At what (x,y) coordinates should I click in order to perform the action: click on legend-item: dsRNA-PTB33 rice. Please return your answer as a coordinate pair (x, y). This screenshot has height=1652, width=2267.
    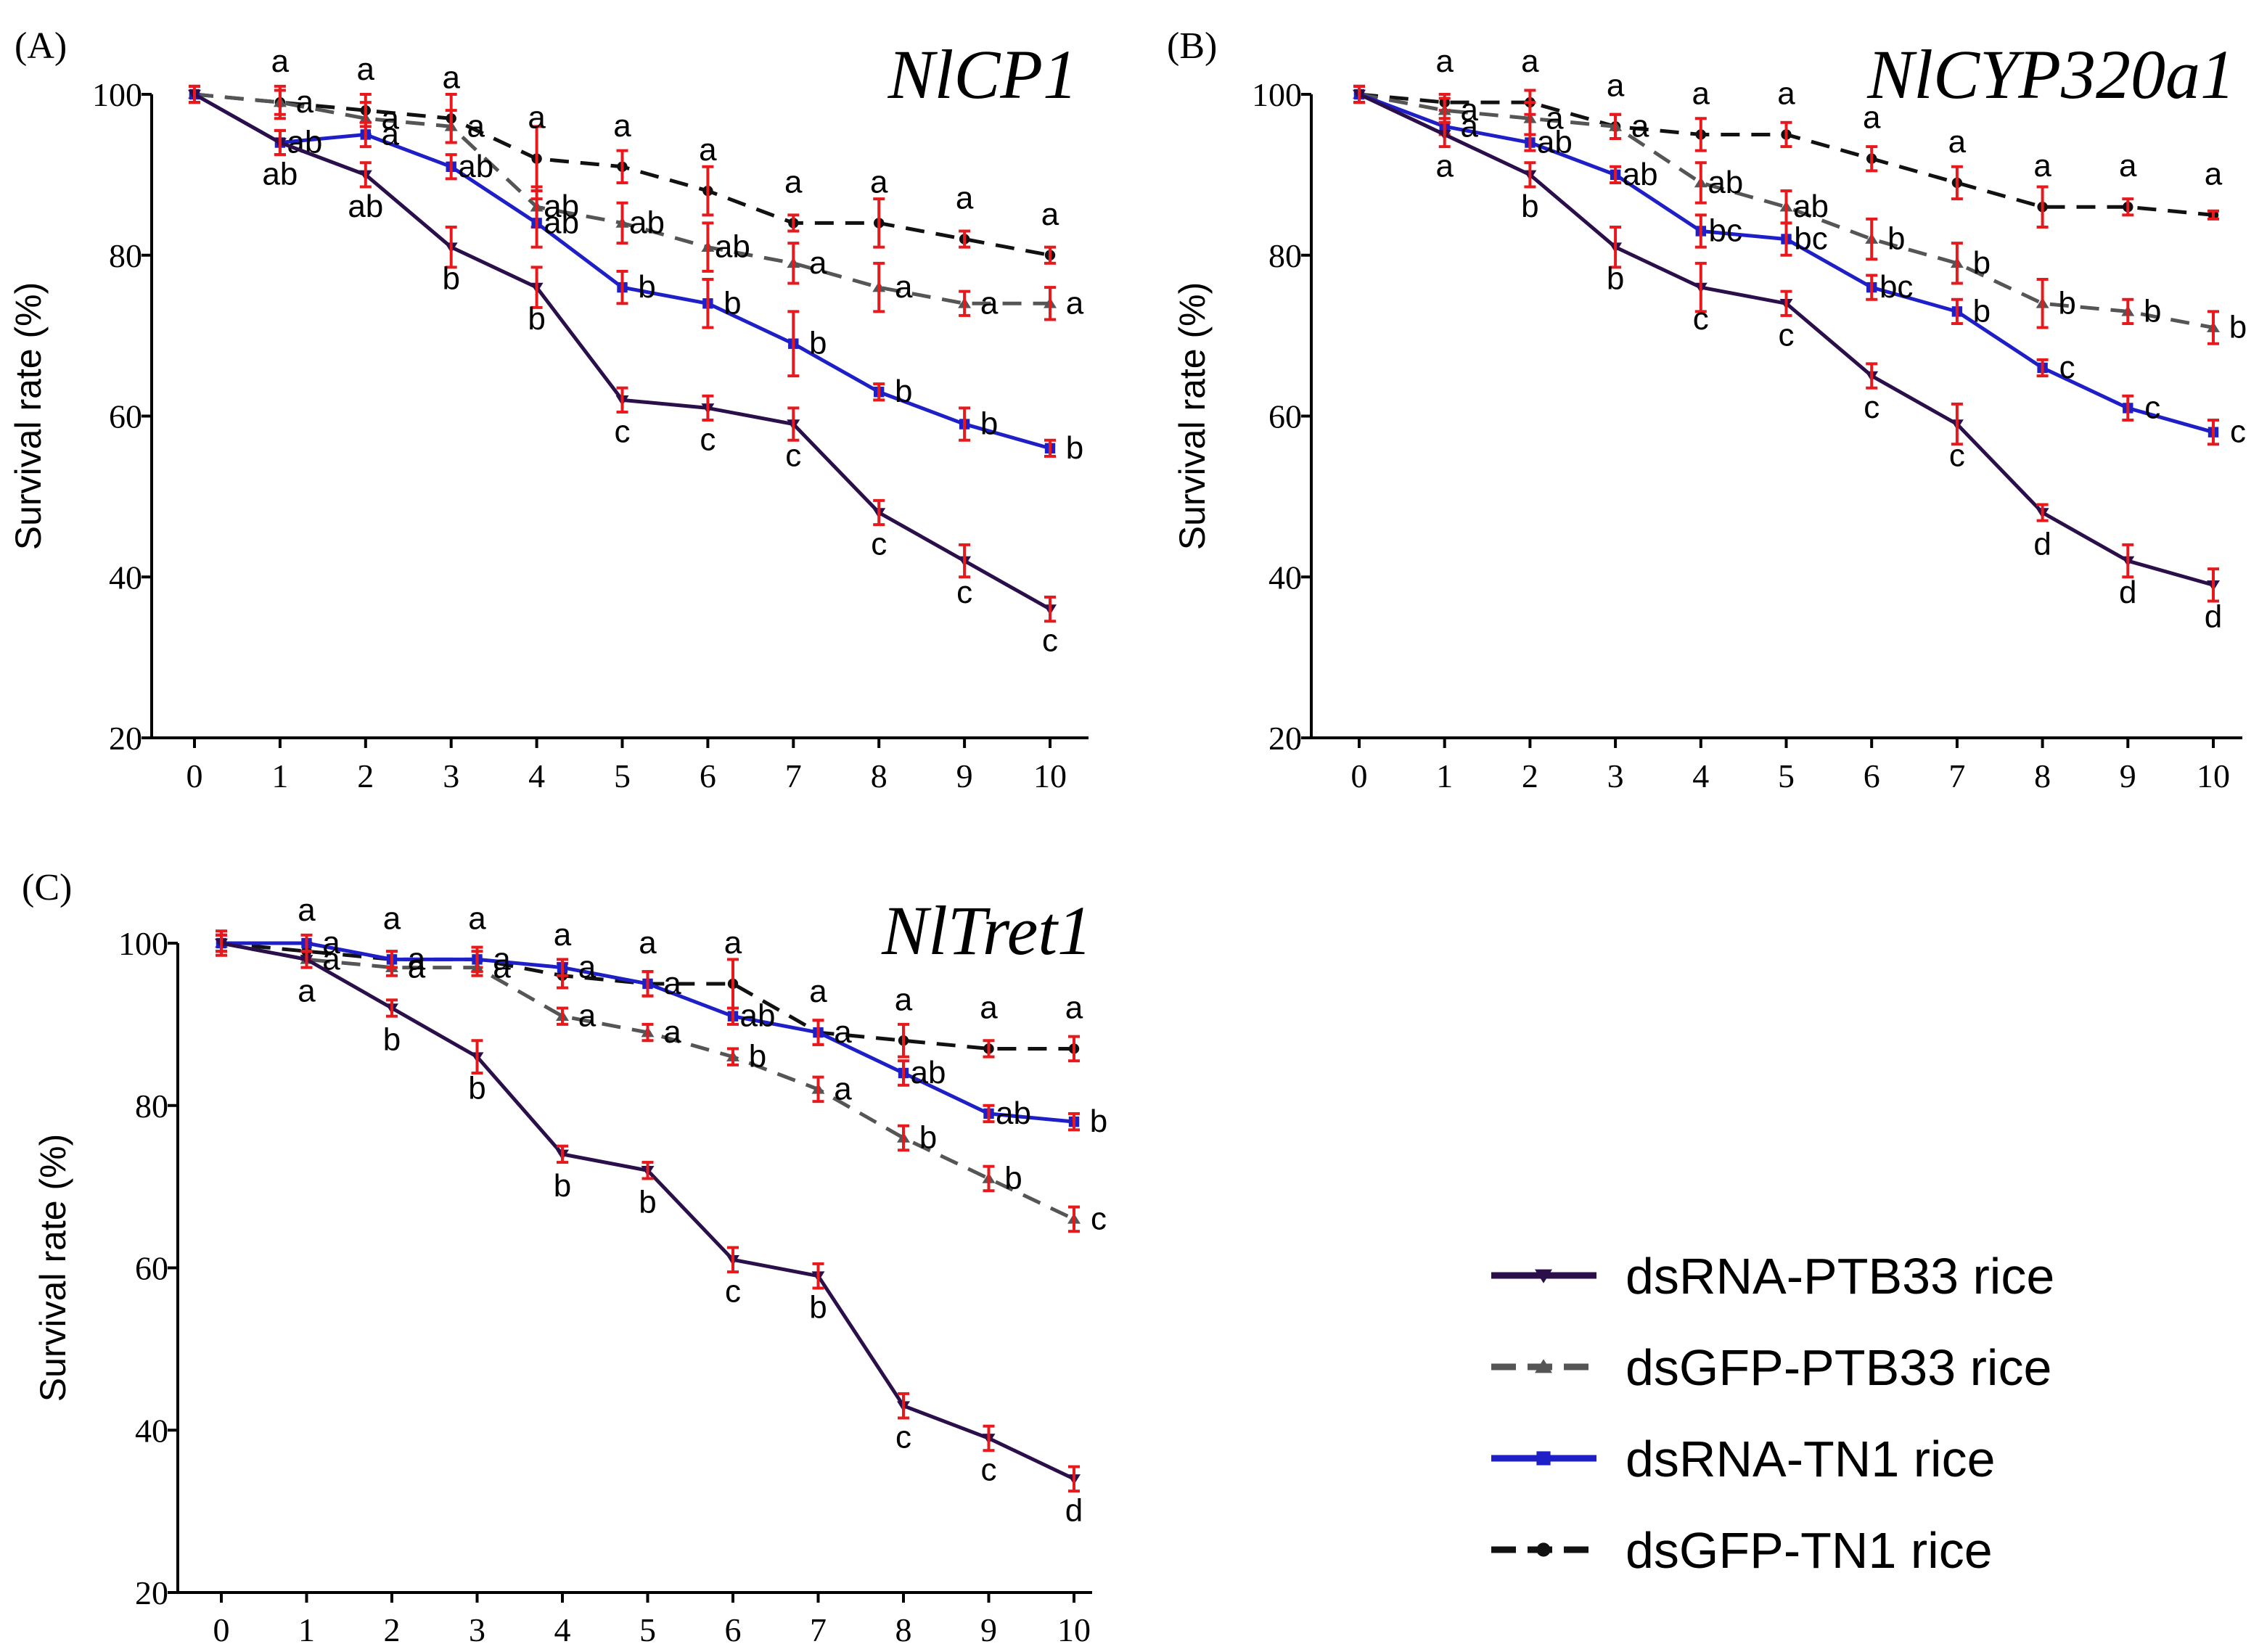
    Looking at the image, I should click on (1772, 1276).